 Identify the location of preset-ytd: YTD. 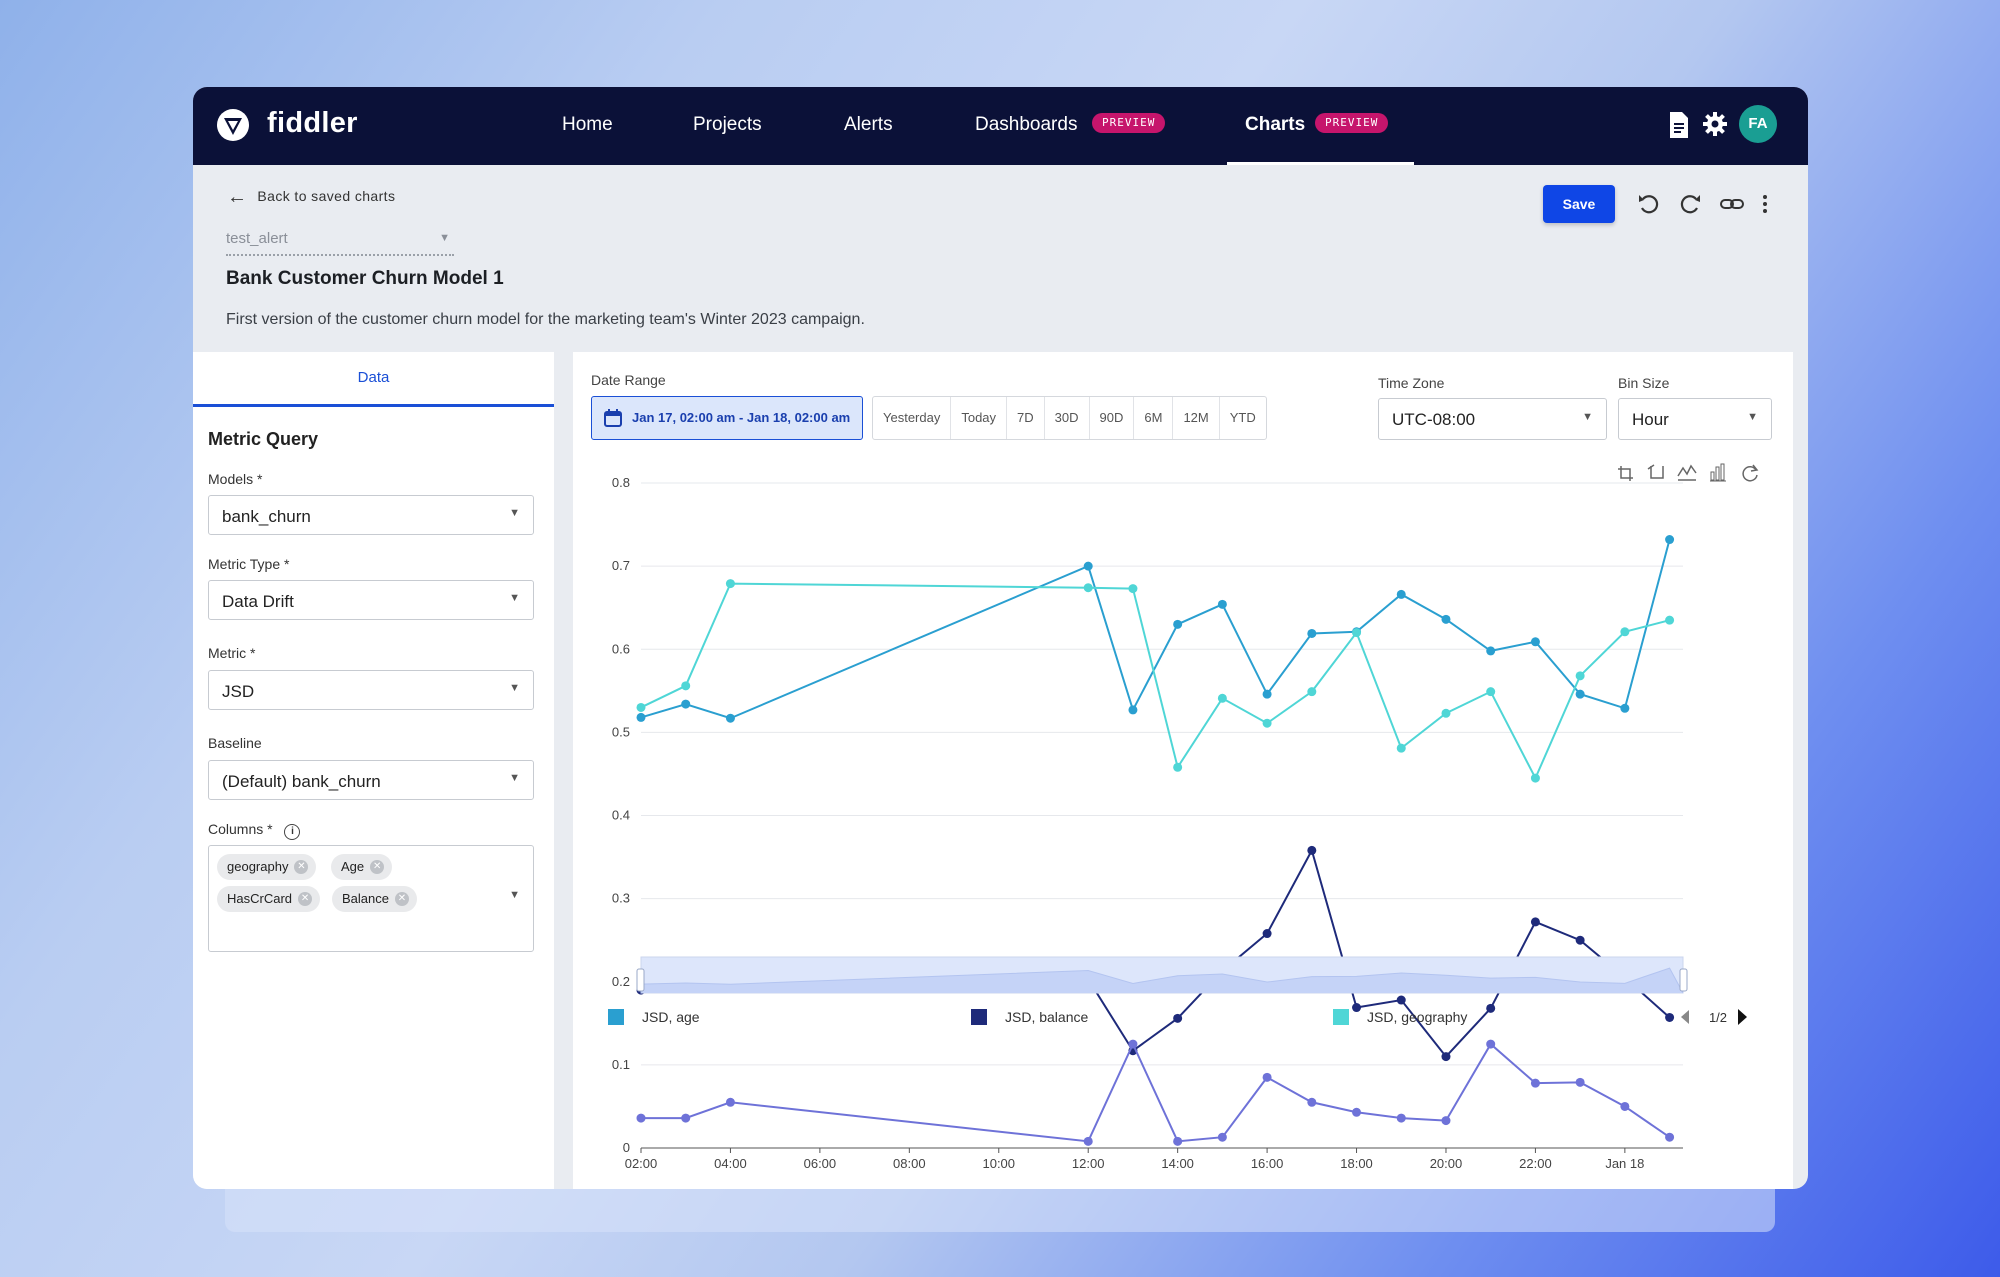
(1242, 417).